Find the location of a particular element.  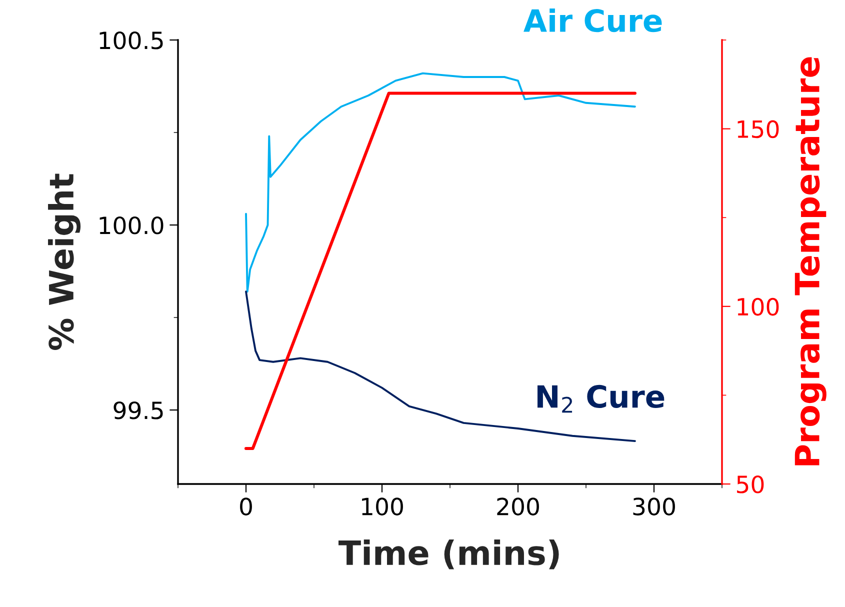

y-tick-label: 100.0 is located at coordinates (132, 225).